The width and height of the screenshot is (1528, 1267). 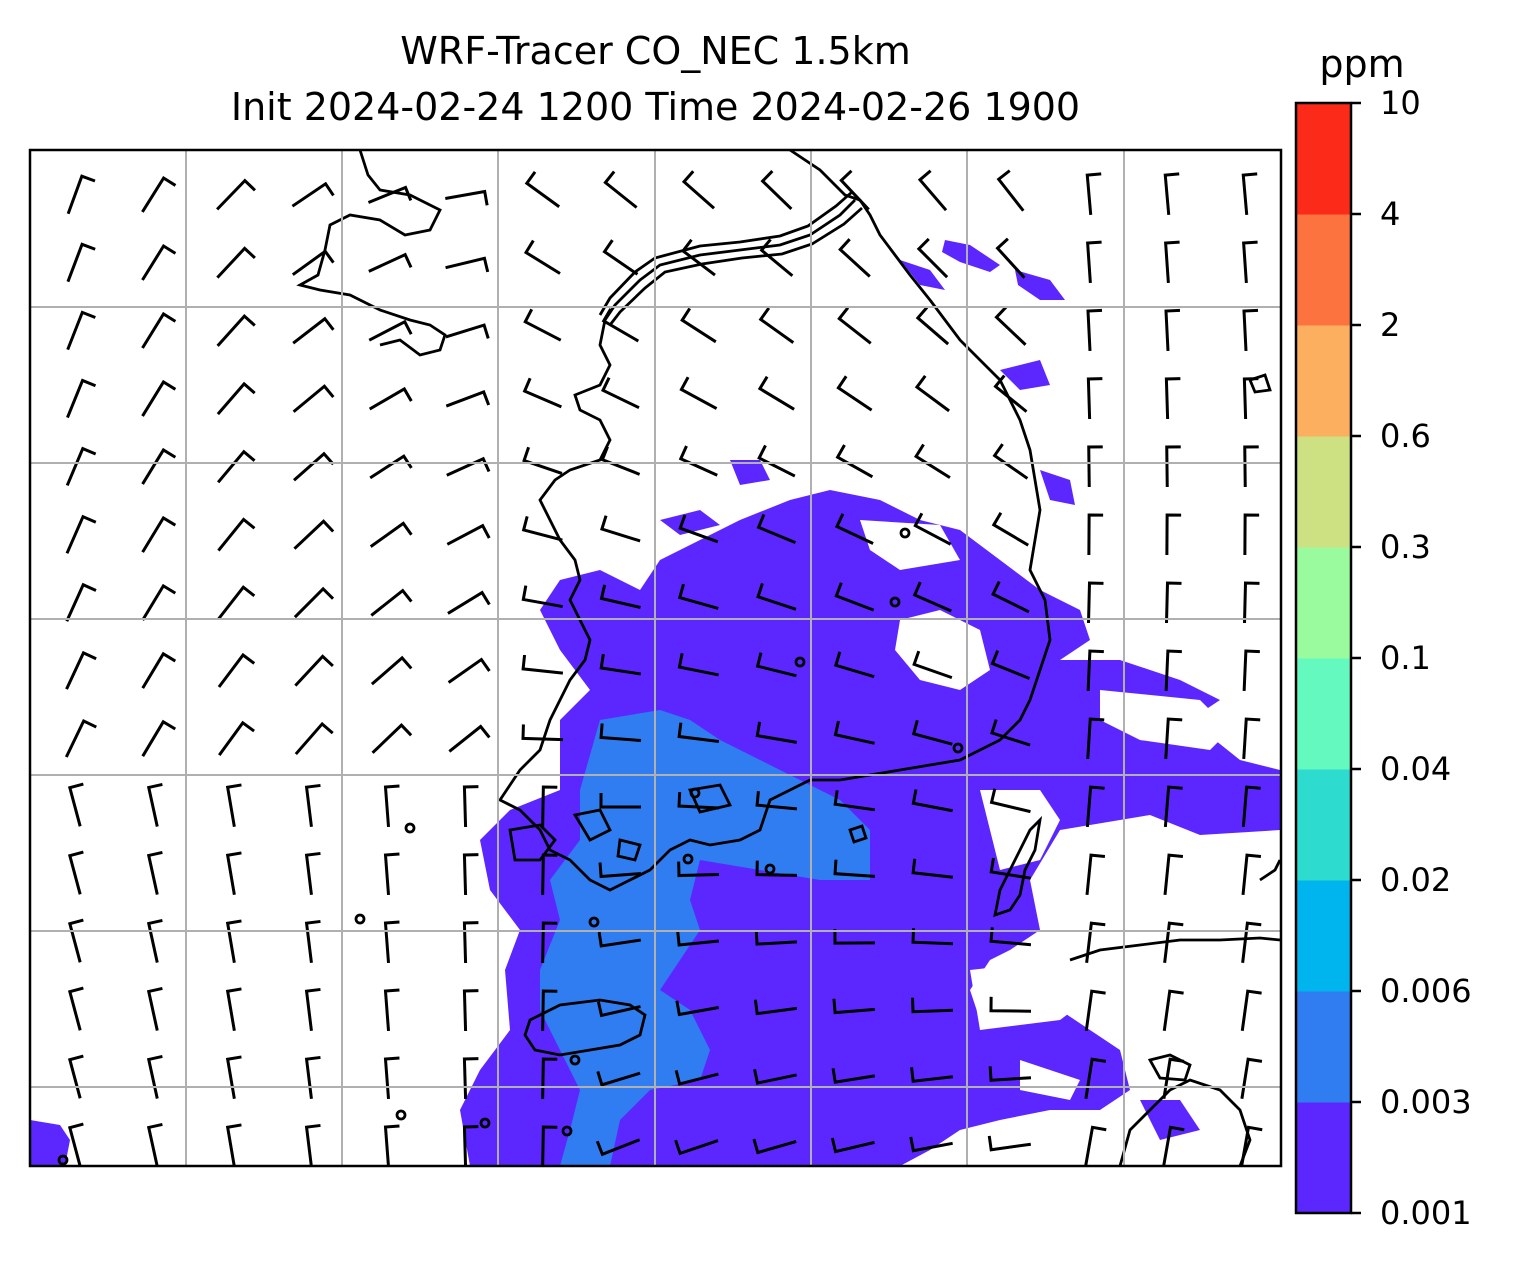 I want to click on colorbar-tick-label: 4, so click(x=1390, y=214).